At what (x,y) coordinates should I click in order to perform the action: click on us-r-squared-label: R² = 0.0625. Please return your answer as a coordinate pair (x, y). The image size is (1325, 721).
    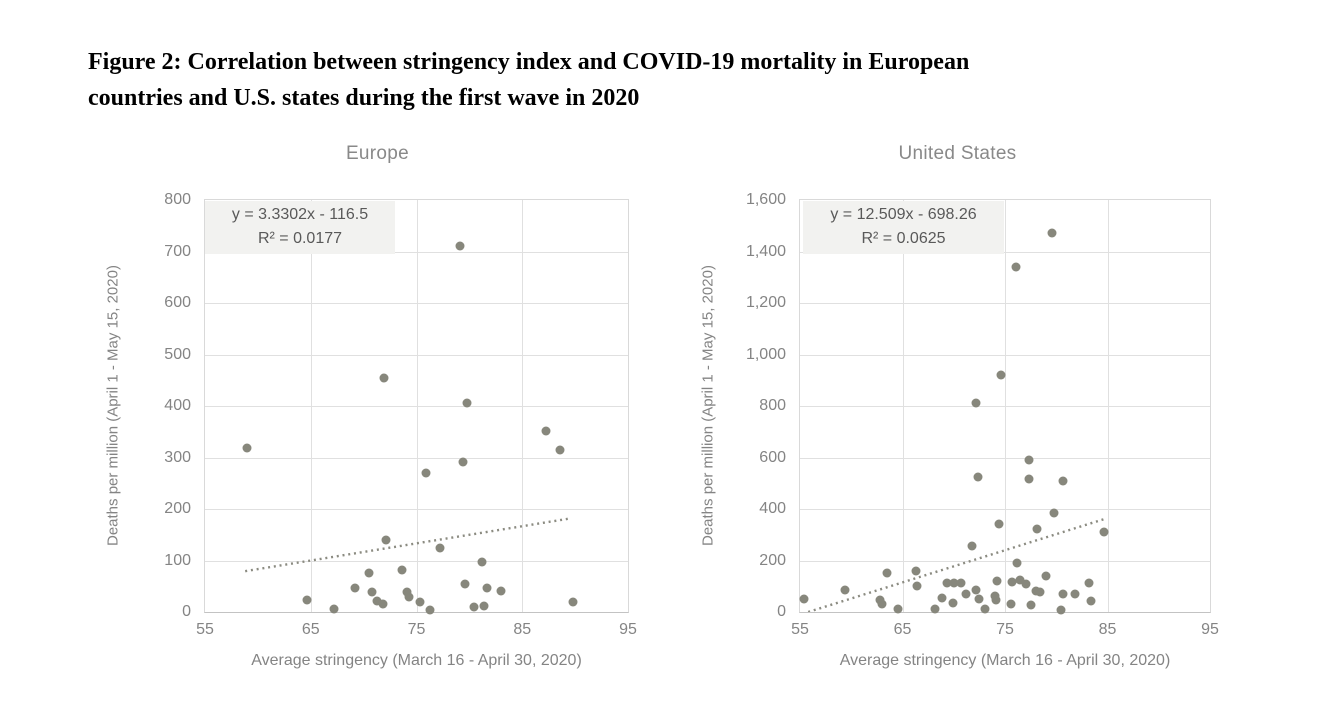
    Looking at the image, I should click on (903, 238).